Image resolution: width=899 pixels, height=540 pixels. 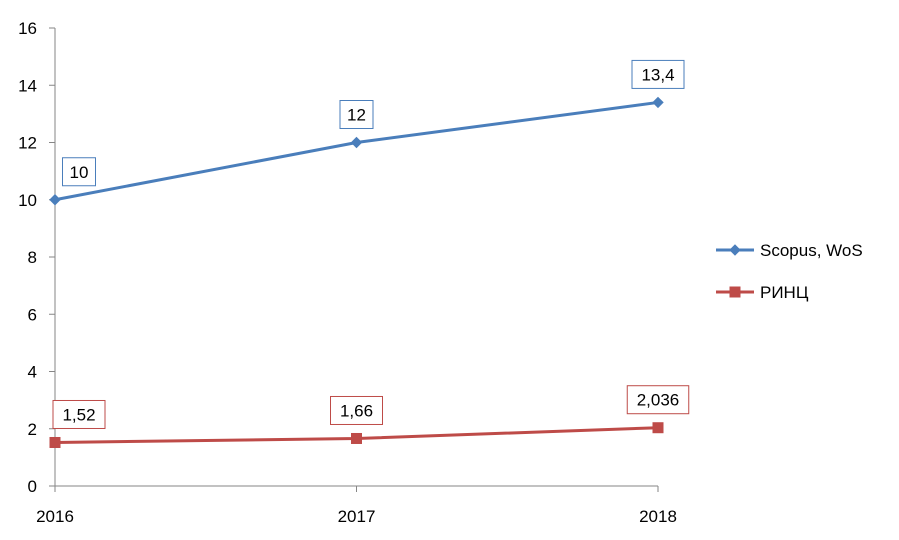 I want to click on y-tick-label: 8, so click(x=32, y=257).